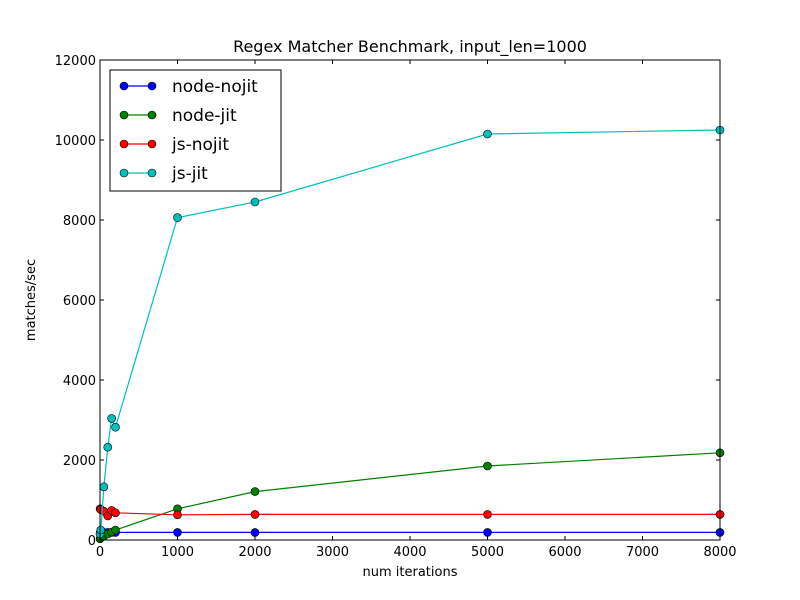  I want to click on y-tick-label: 8000, so click(79, 221).